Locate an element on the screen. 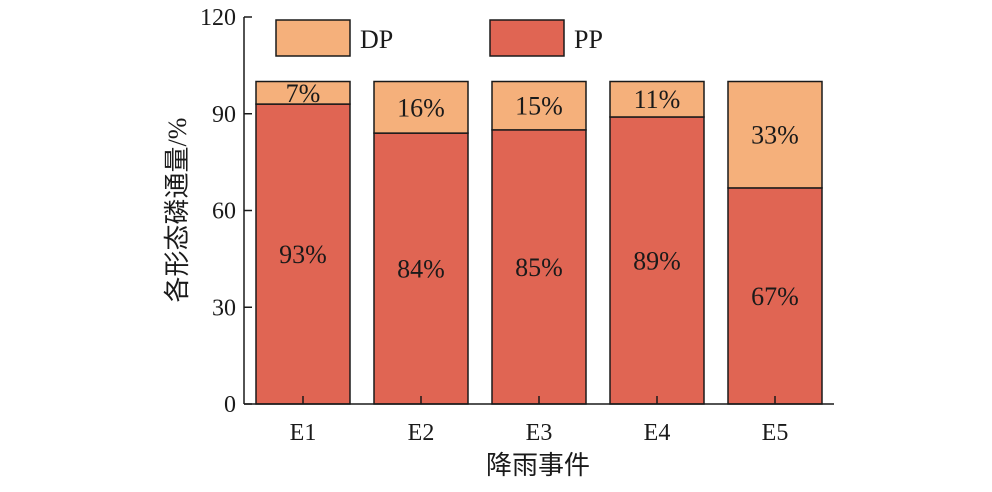 This screenshot has height=492, width=992. x-tick-label: E5 is located at coordinates (775, 433).